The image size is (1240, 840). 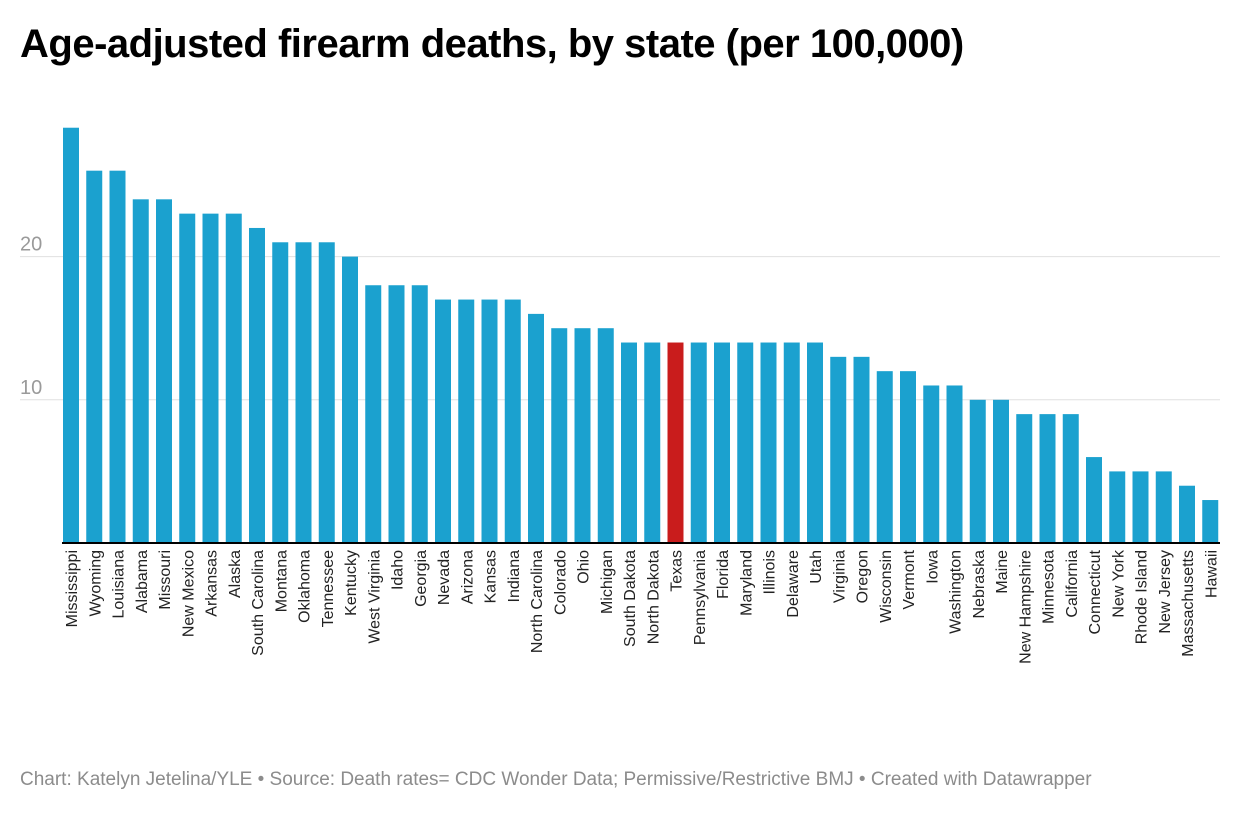 I want to click on bar-new-york, so click(x=1117, y=507).